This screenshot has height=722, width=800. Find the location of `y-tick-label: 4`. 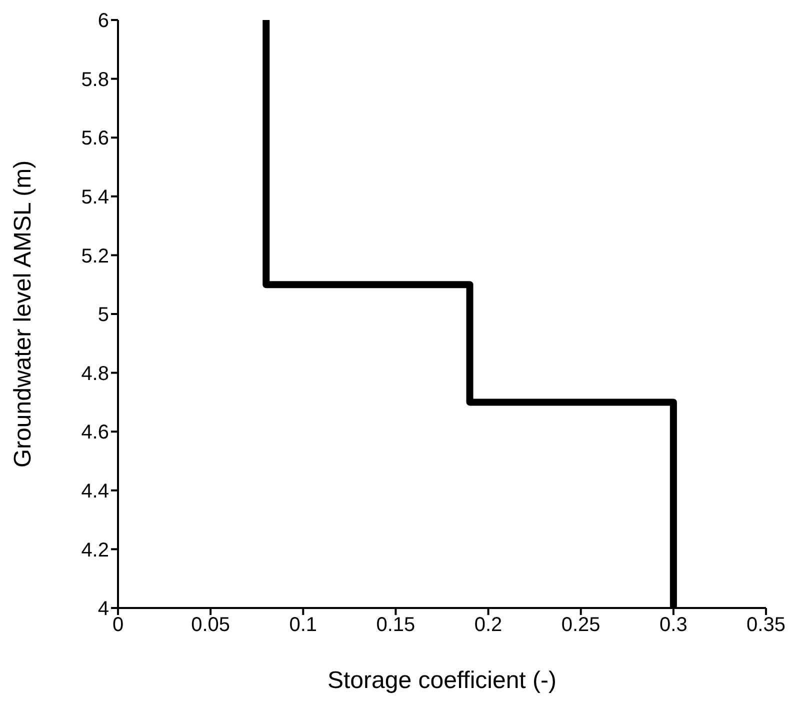

y-tick-label: 4 is located at coordinates (103, 609).